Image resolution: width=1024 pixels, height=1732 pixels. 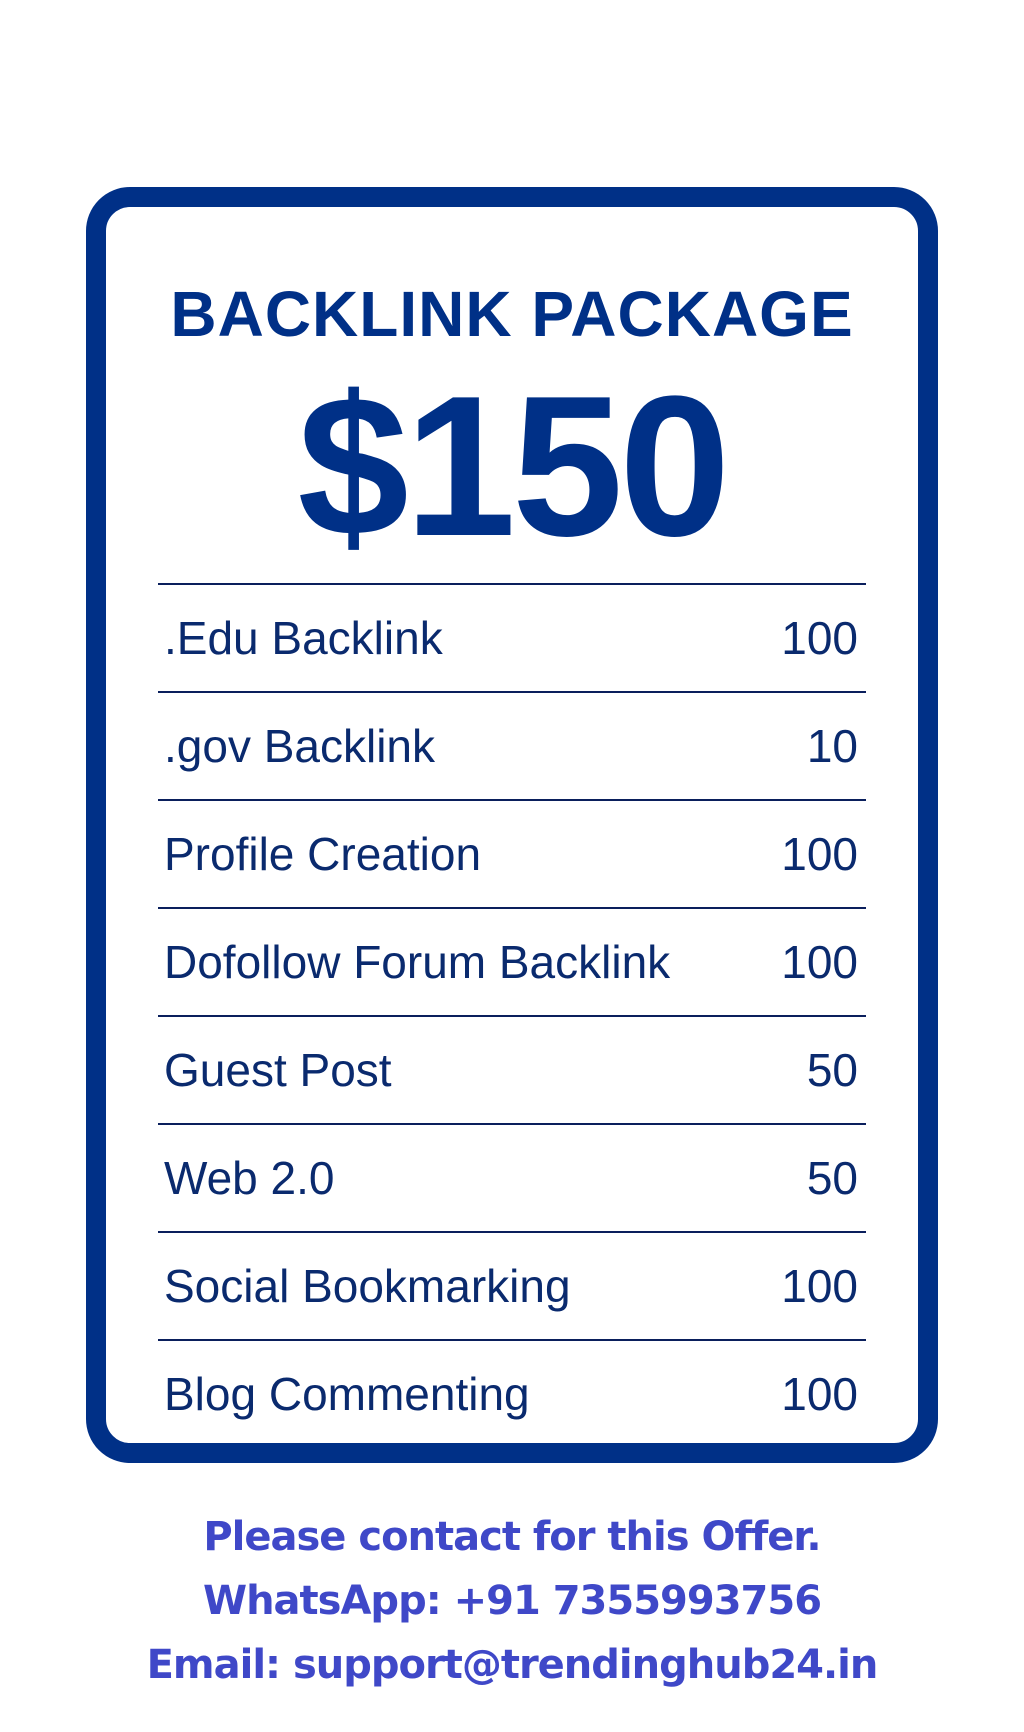 What do you see at coordinates (303, 638) in the screenshot?
I see `item-label: .Edu Backlink` at bounding box center [303, 638].